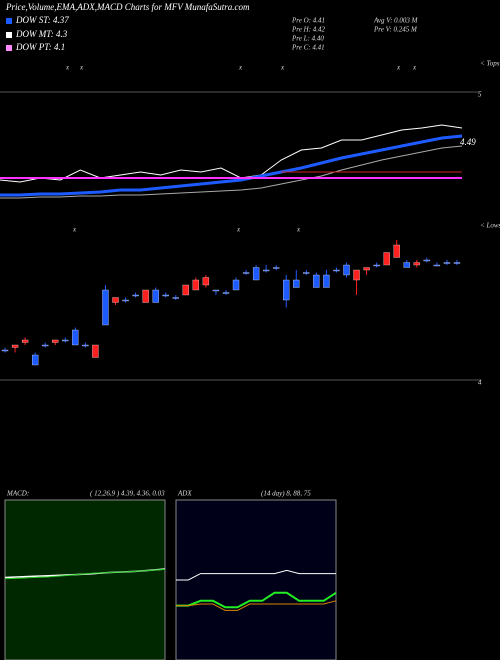  What do you see at coordinates (184, 494) in the screenshot?
I see `panel-title: ADX` at bounding box center [184, 494].